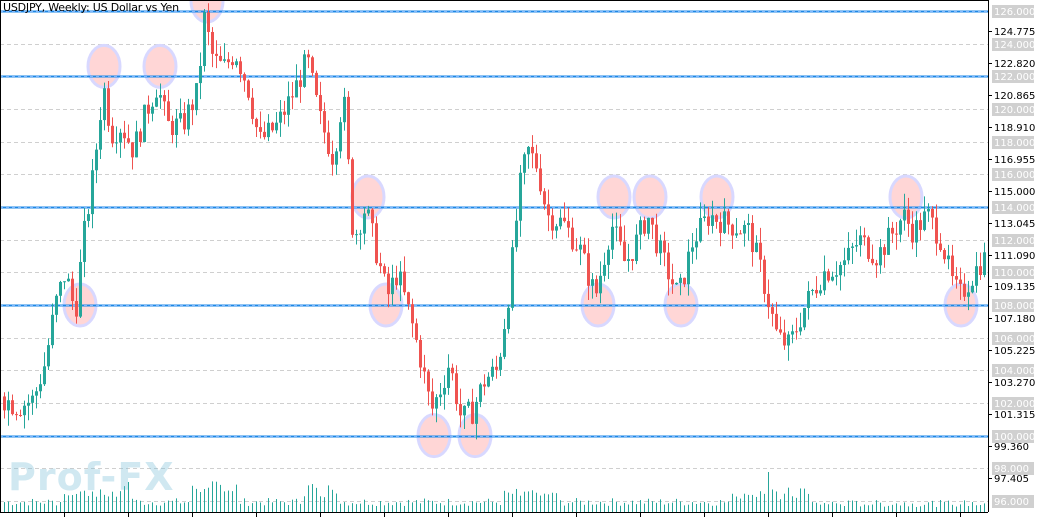 The image size is (1041, 521). Describe the element at coordinates (1014, 287) in the screenshot. I see `svg-text: 109.135` at that location.